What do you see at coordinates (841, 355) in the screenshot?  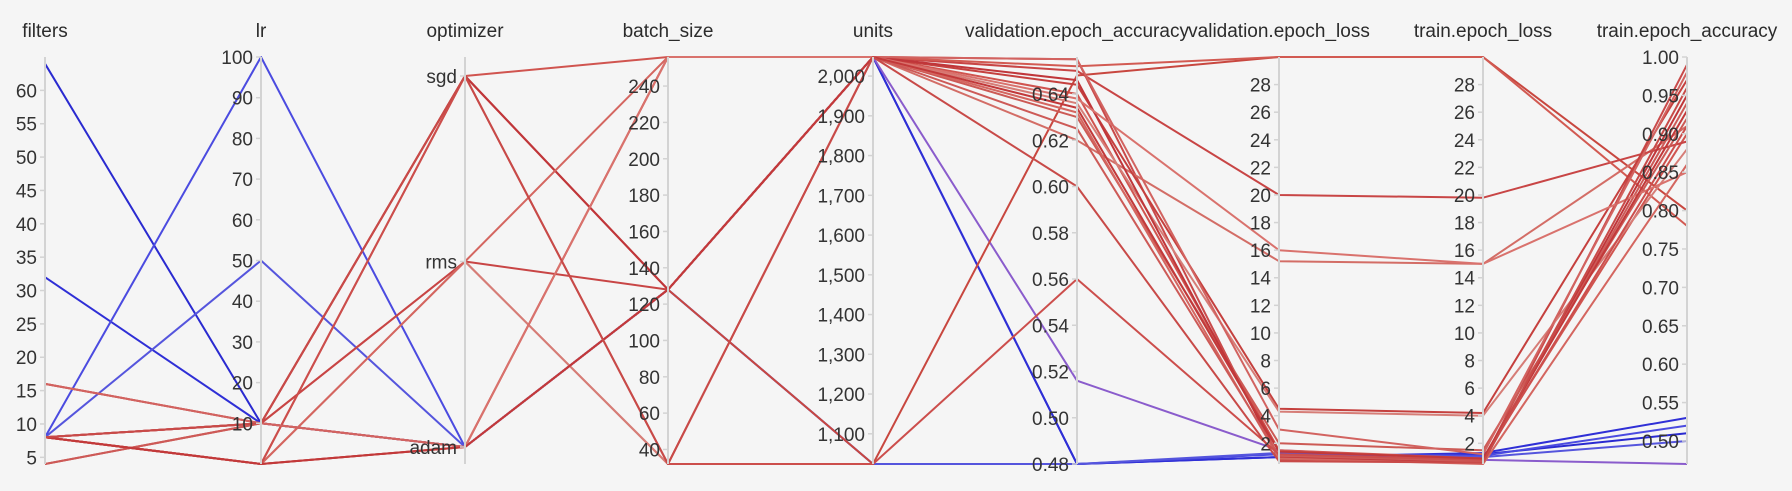 I see `tick-label: 1,300` at bounding box center [841, 355].